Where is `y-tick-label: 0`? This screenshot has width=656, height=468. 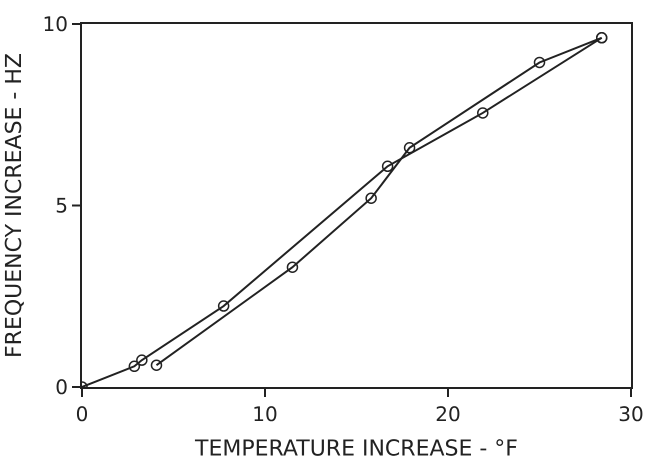 y-tick-label: 0 is located at coordinates (61, 387).